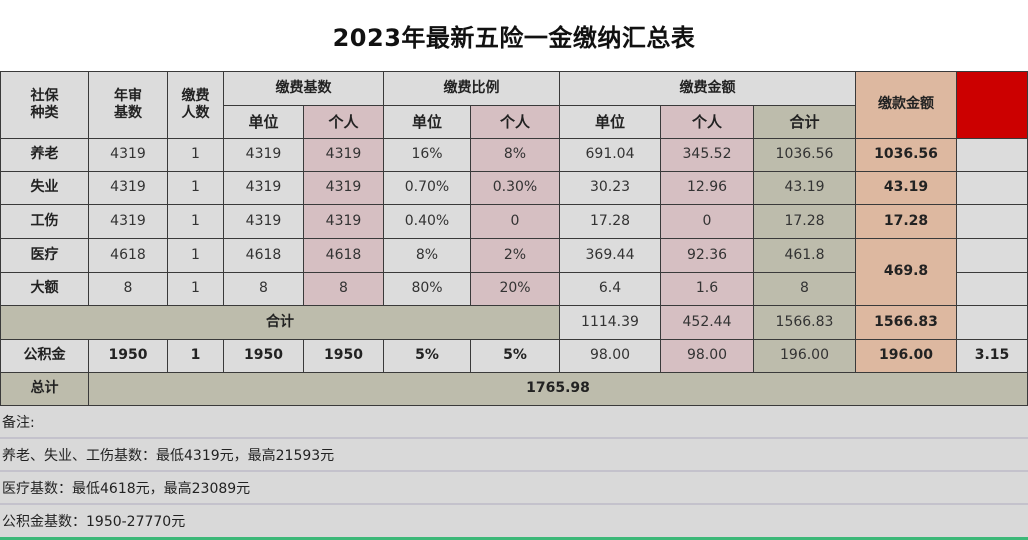 The width and height of the screenshot is (1028, 540). I want to click on fund-type: 公积金, so click(44, 356).